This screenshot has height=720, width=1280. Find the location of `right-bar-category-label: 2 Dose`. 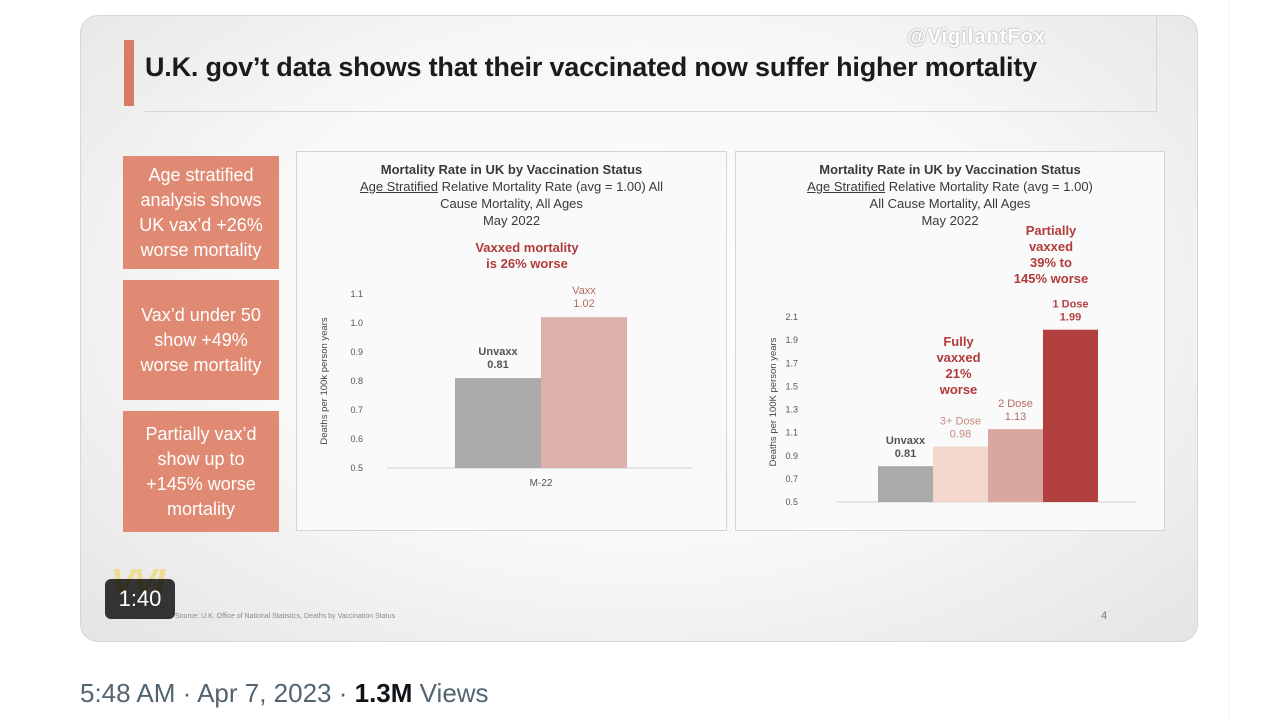

right-bar-category-label: 2 Dose is located at coordinates (1015, 404).